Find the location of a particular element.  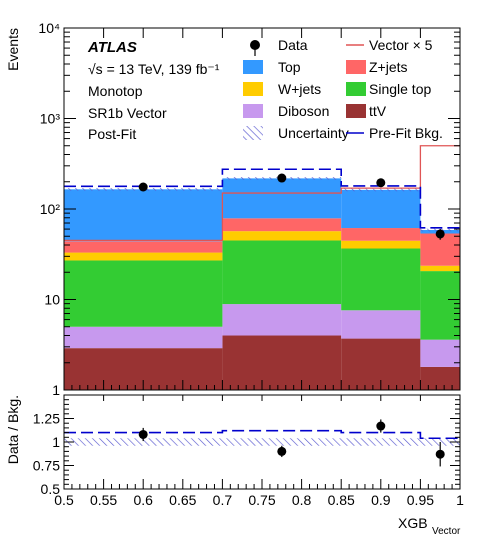

x-tick-label-4: 0.7 is located at coordinates (223, 500).